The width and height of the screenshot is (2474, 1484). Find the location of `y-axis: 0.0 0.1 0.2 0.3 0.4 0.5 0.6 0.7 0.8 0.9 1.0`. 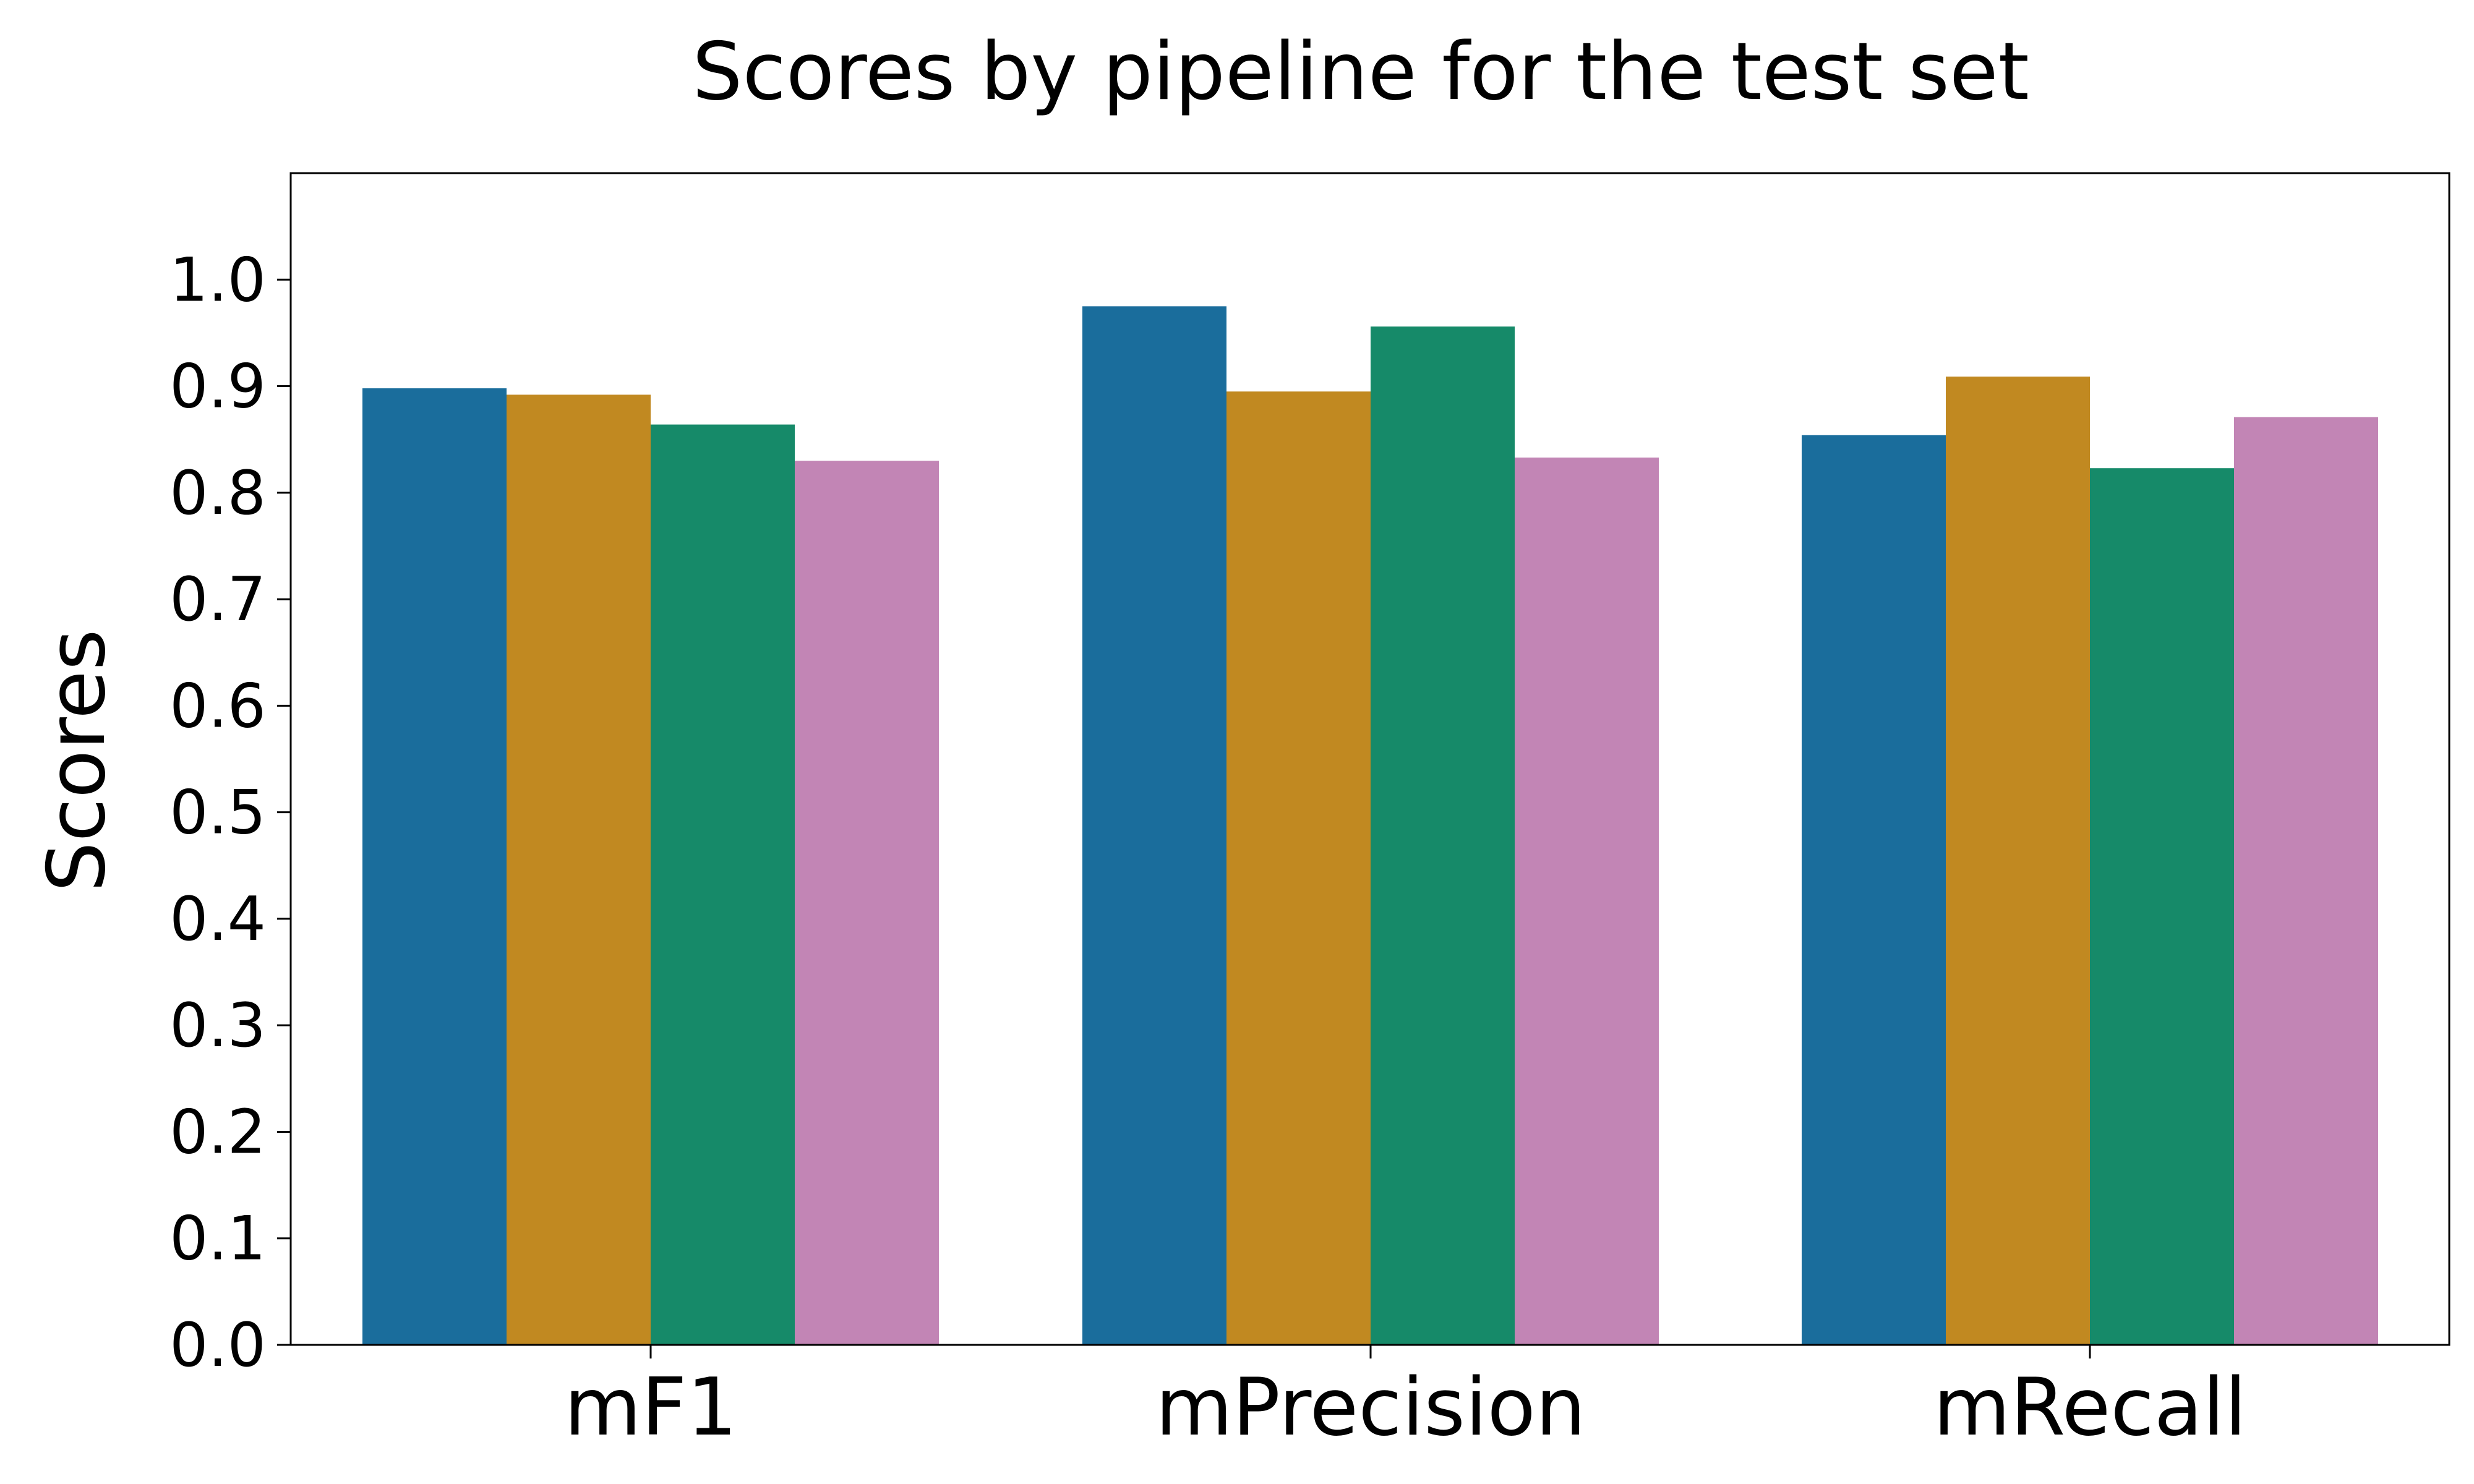

y-axis: 0.0 0.1 0.2 0.3 0.4 0.5 0.6 0.7 0.8 0.9 1.0 is located at coordinates (230, 813).